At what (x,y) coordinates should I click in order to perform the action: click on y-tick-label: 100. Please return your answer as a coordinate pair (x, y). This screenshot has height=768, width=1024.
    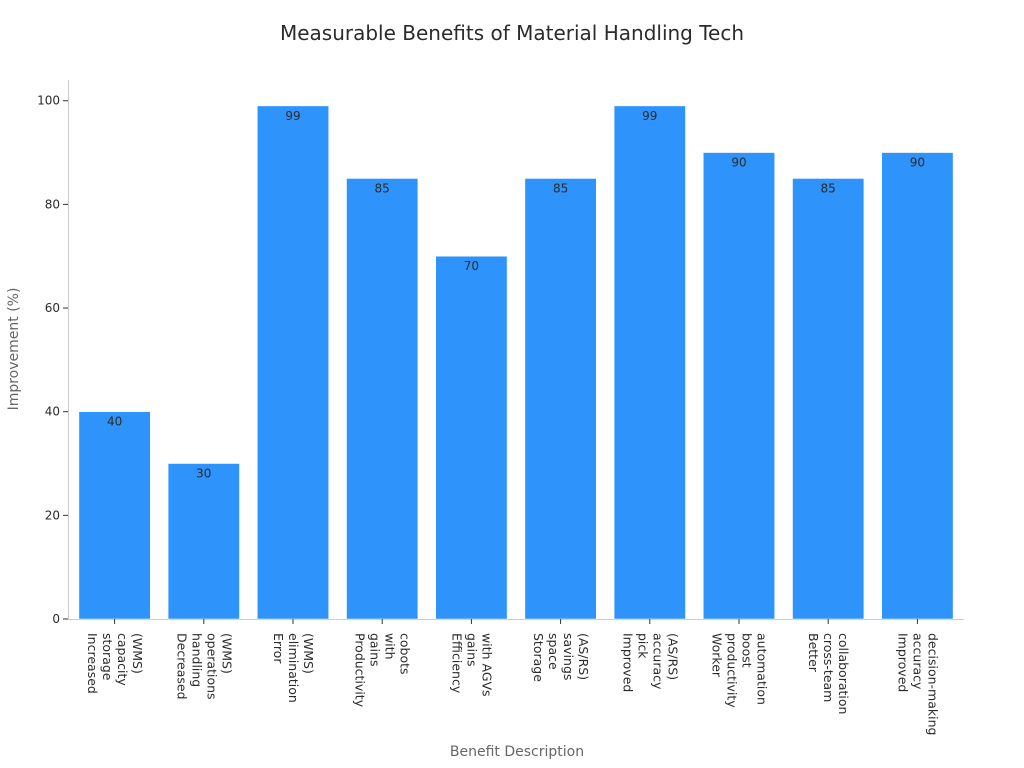
    Looking at the image, I should click on (48, 101).